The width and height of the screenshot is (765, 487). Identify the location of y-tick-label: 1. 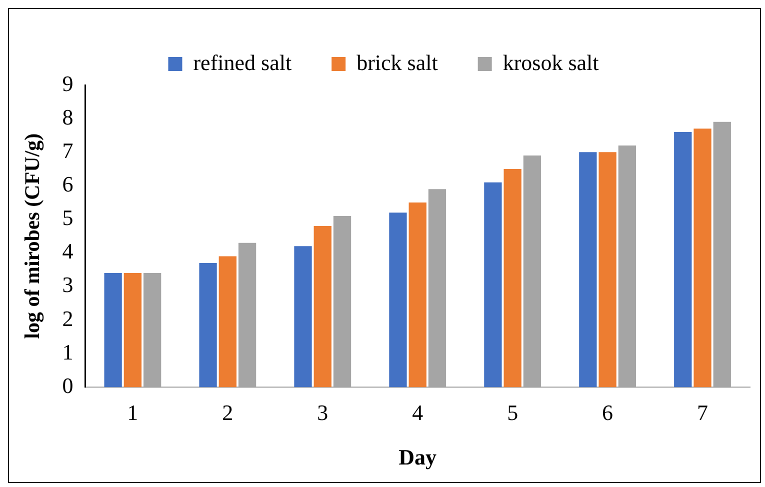
(68, 351).